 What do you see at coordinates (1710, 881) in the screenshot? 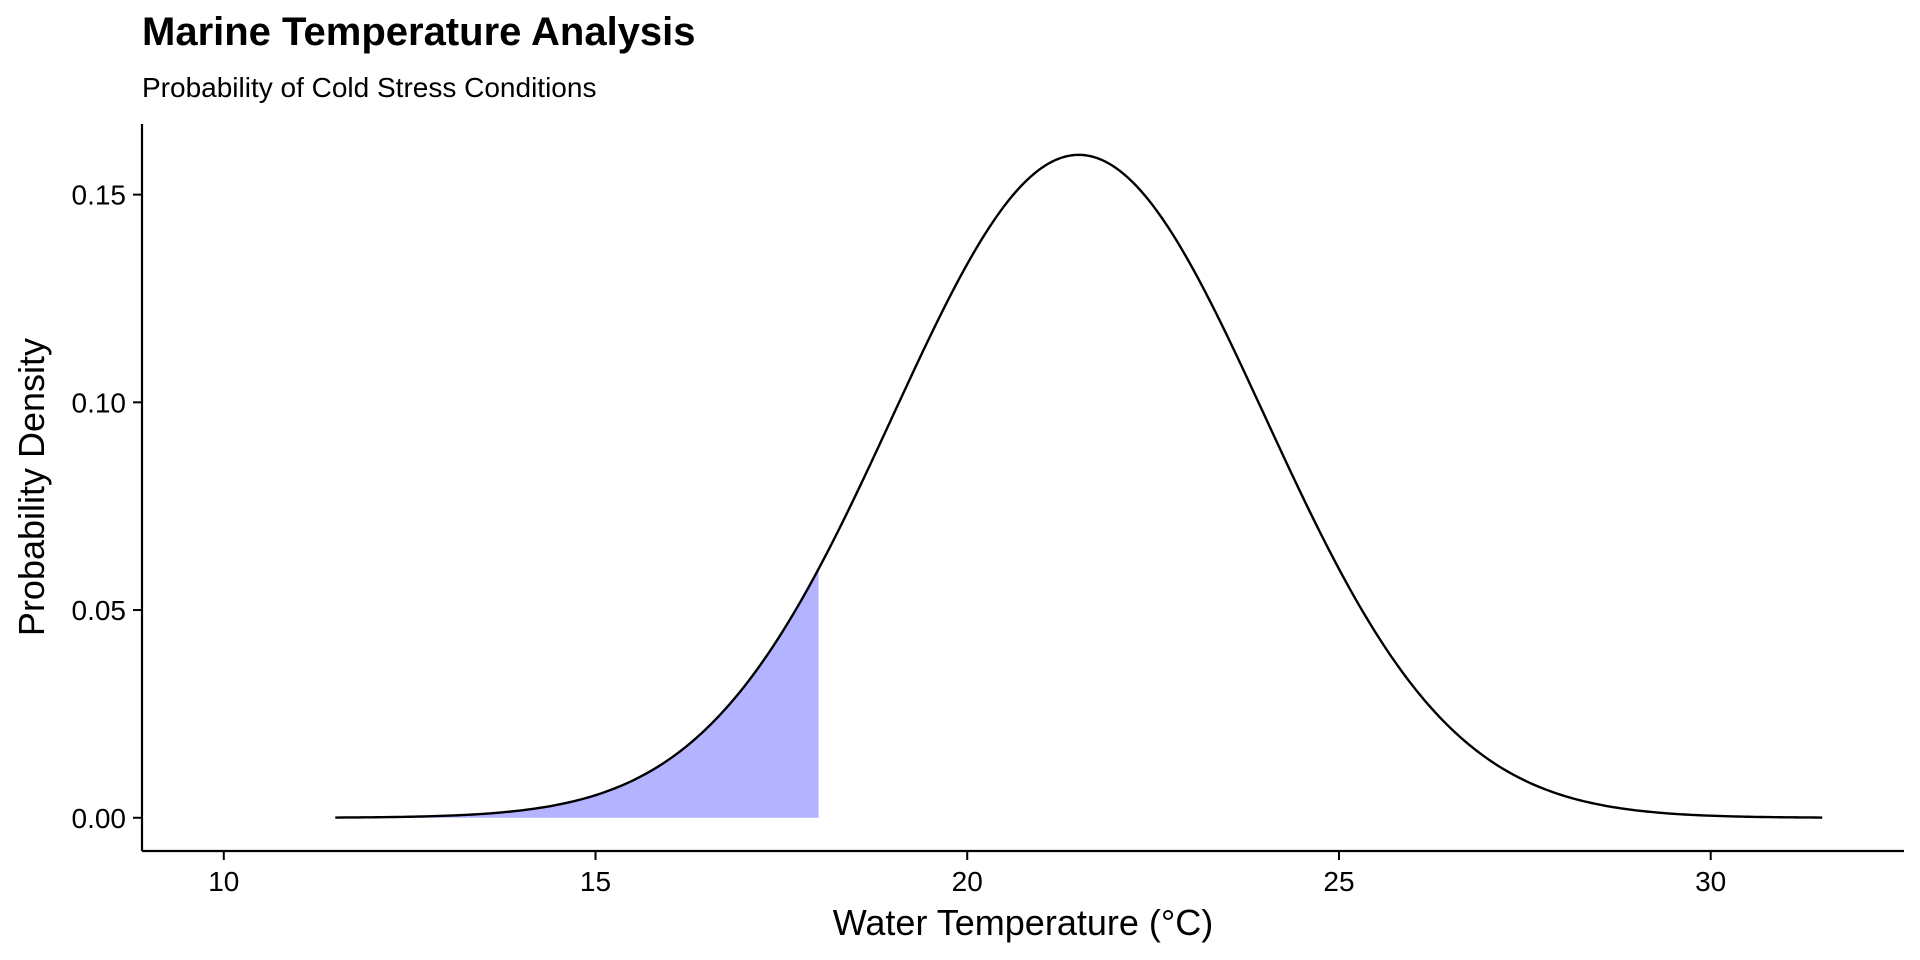
I see `x-tick-label: 30` at bounding box center [1710, 881].